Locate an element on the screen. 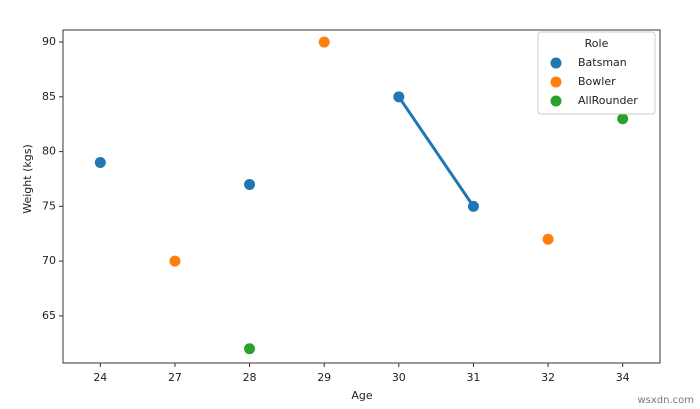 This screenshot has width=700, height=409. series-line is located at coordinates (436, 151).